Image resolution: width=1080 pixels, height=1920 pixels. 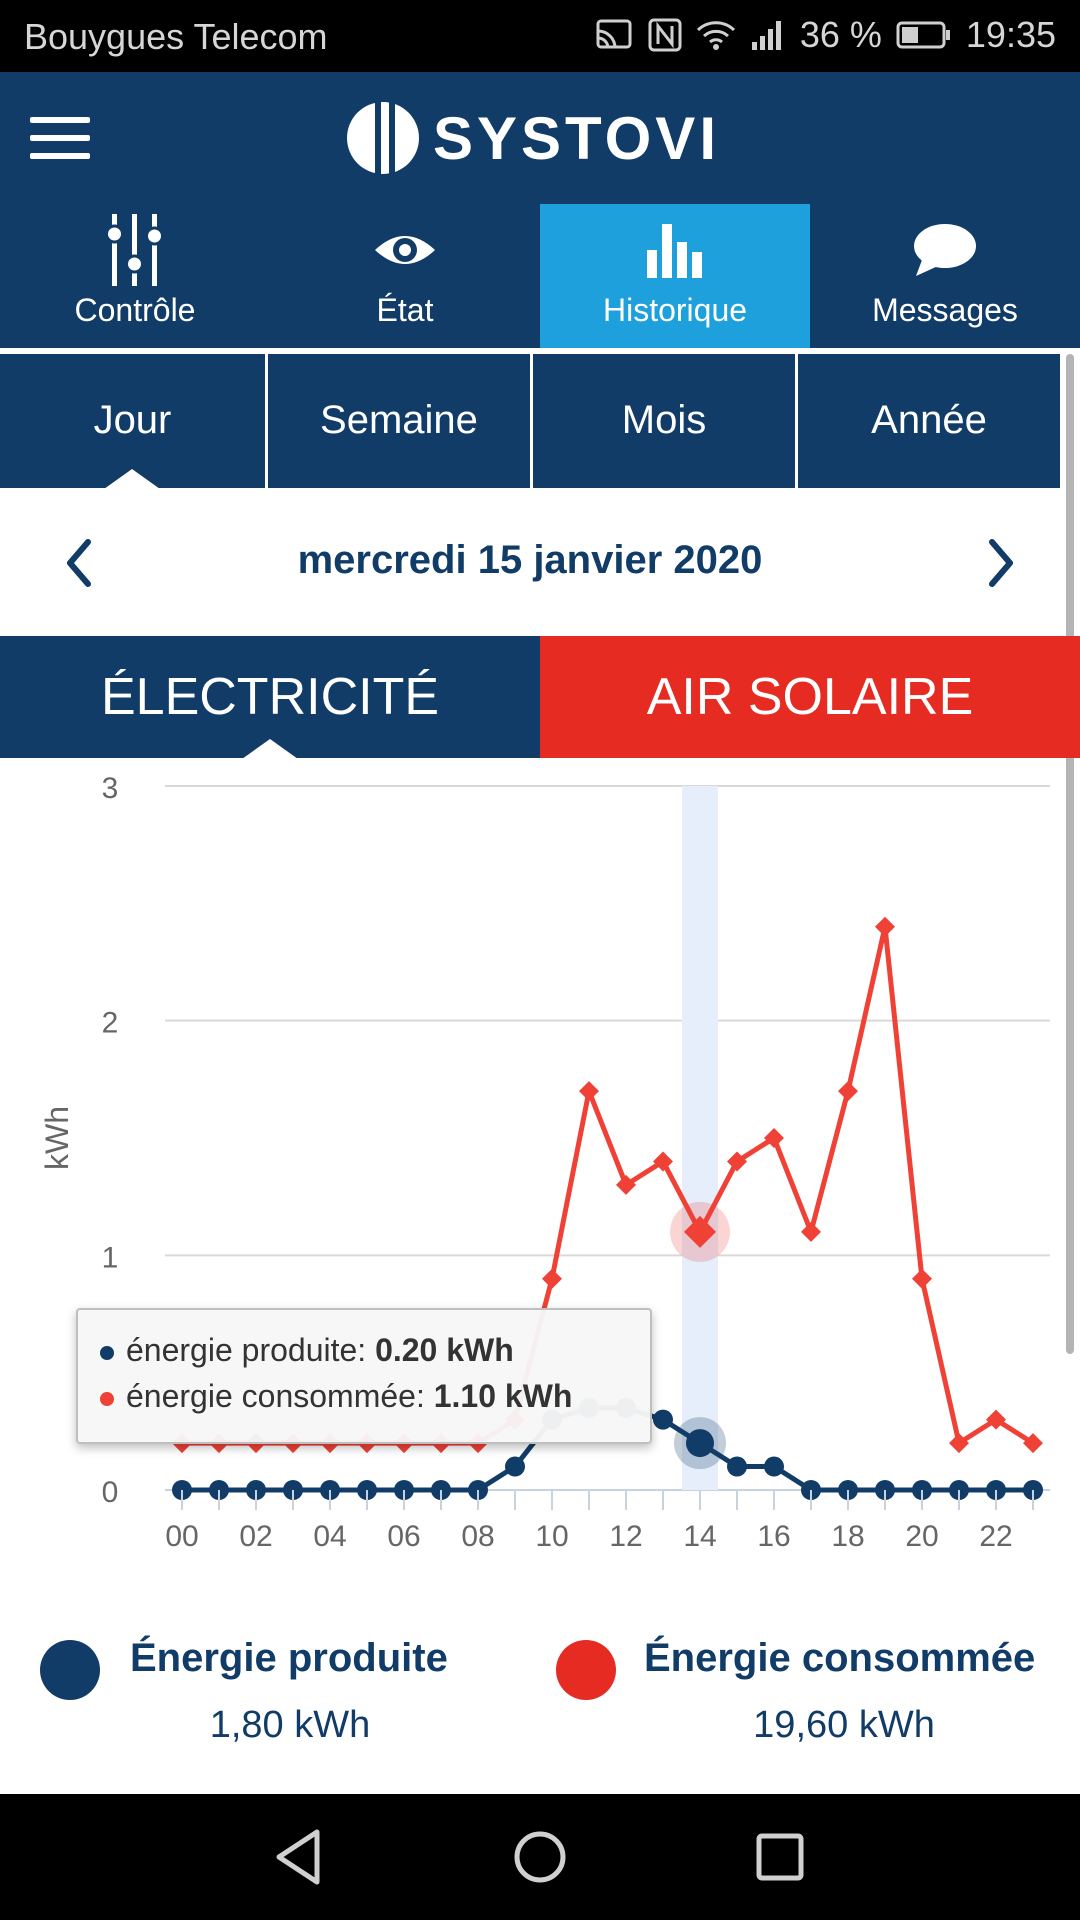 I want to click on produced-dot-icon, so click(x=107, y=1352).